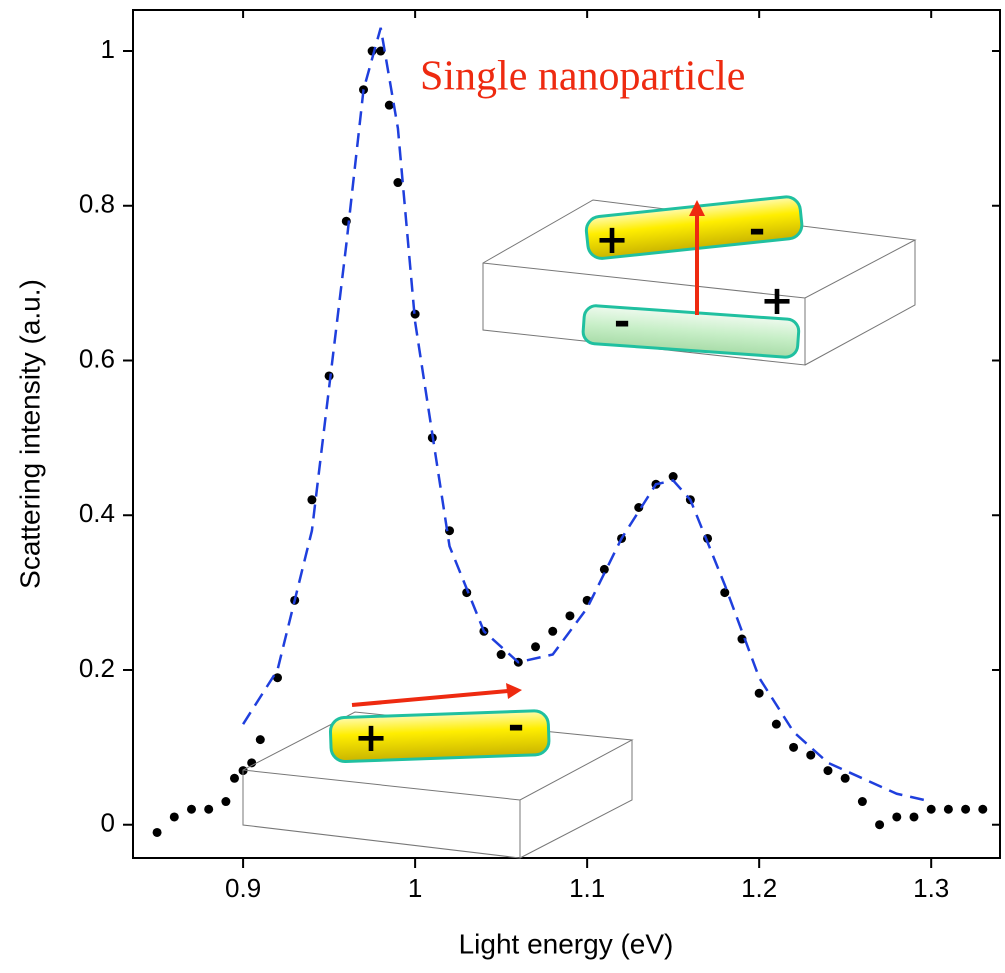 The image size is (1005, 973). What do you see at coordinates (931, 888) in the screenshot?
I see `x-tick-label: 1.3` at bounding box center [931, 888].